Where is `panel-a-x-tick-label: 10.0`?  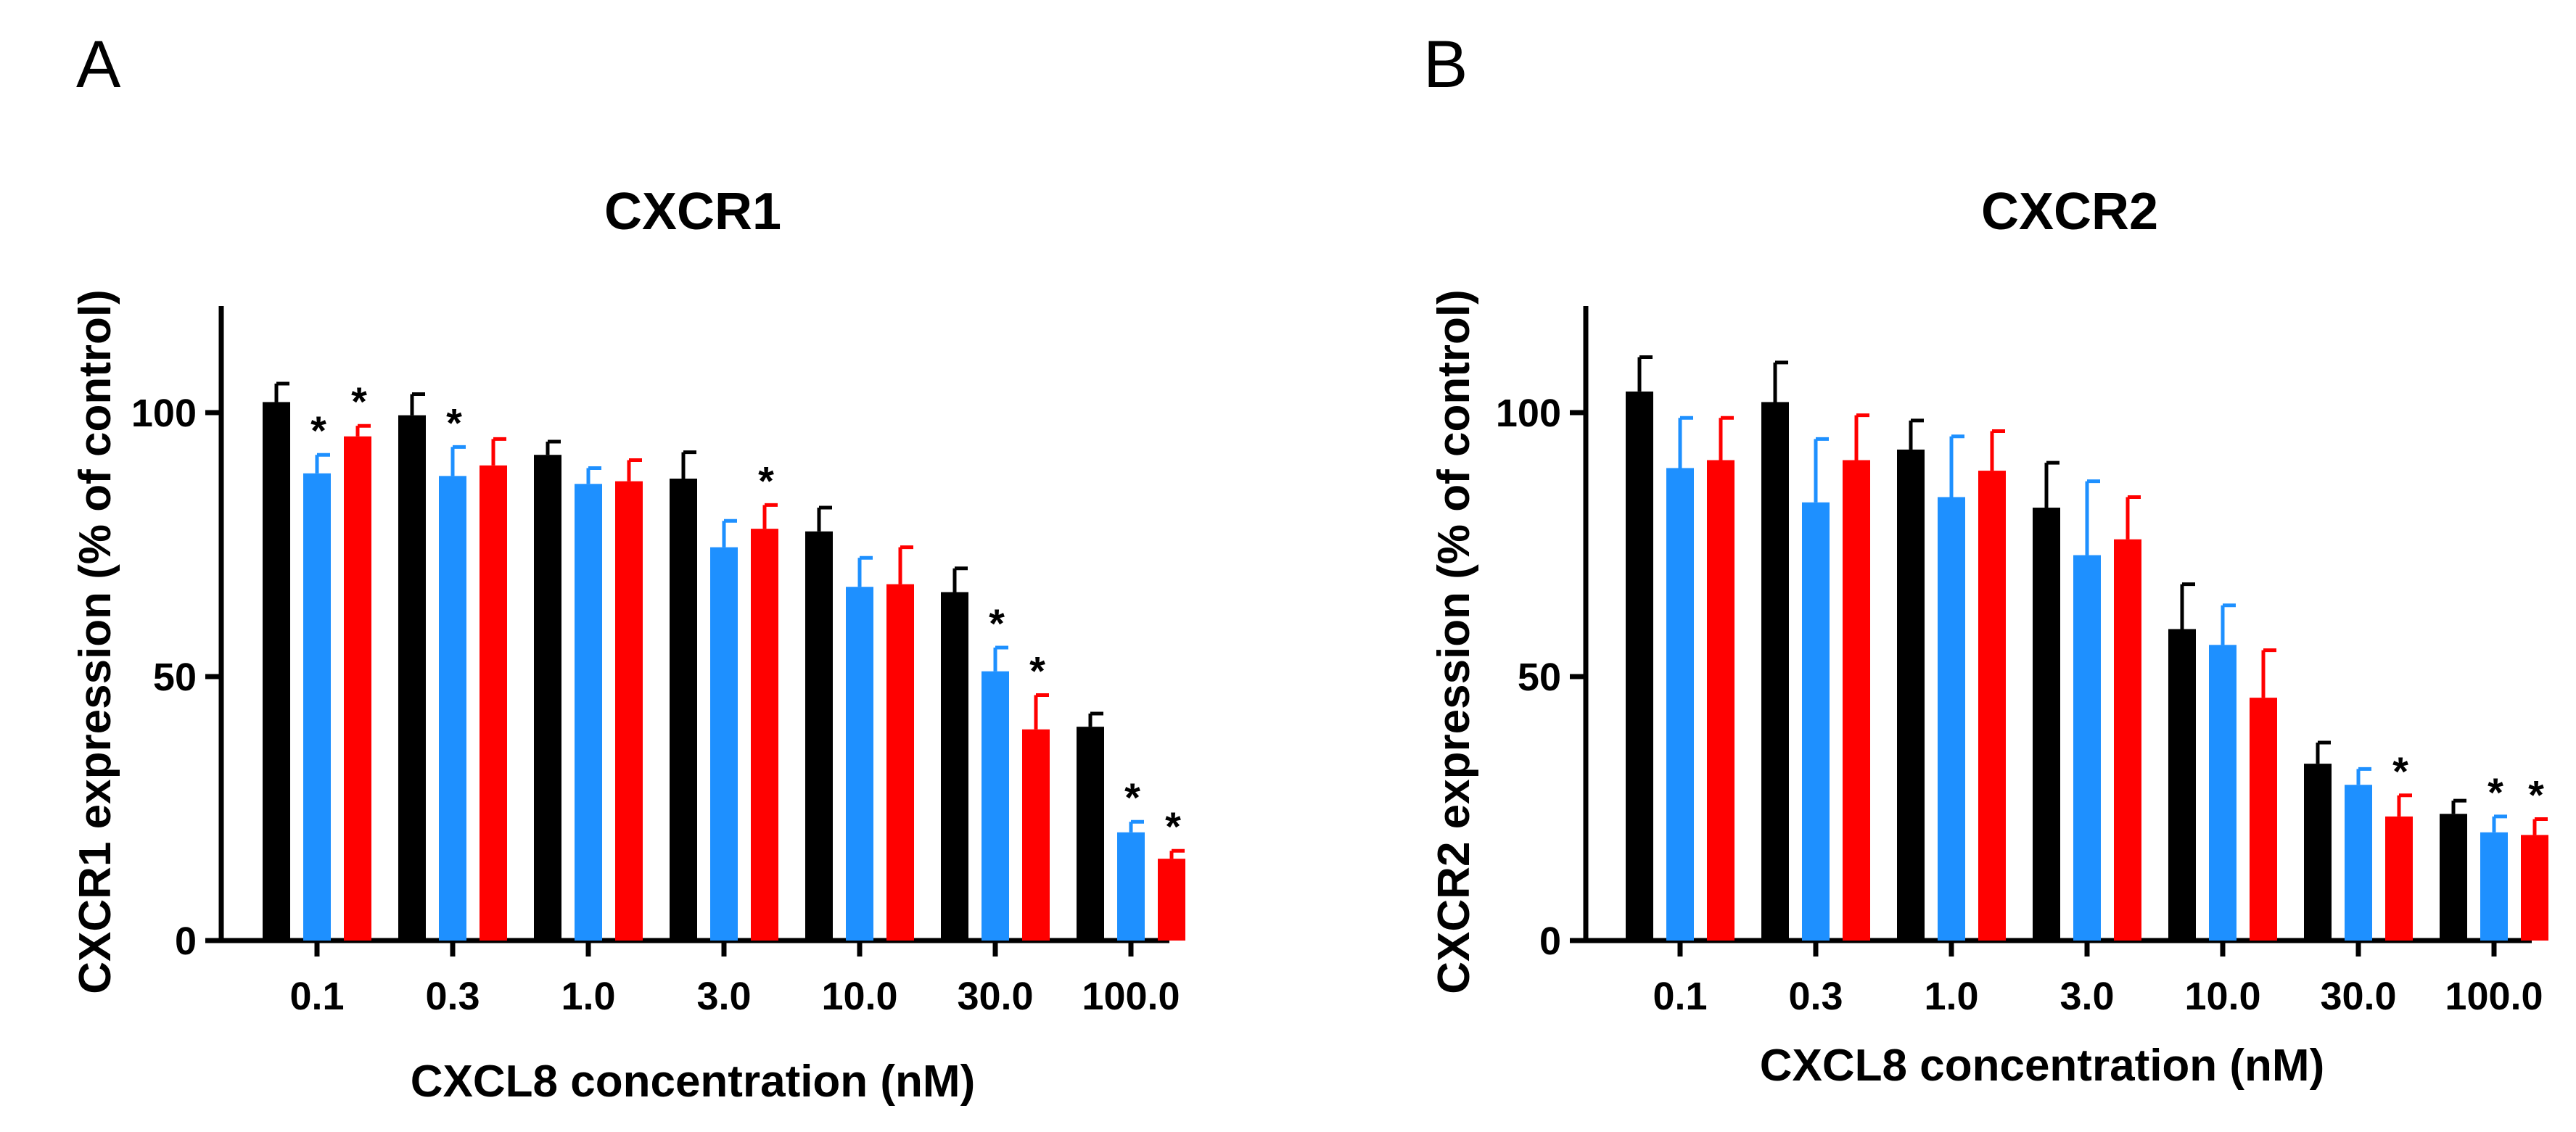 panel-a-x-tick-label: 10.0 is located at coordinates (859, 996).